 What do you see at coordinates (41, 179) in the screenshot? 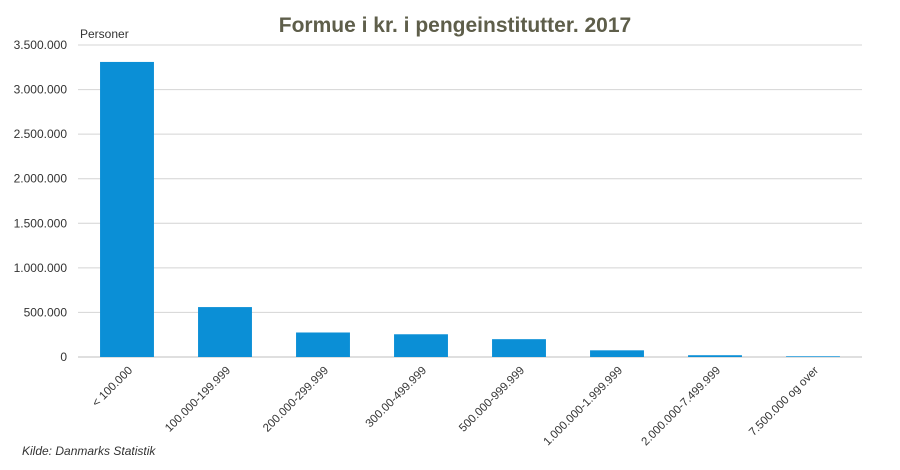
I see `y-tick-label: 2.000.000` at bounding box center [41, 179].